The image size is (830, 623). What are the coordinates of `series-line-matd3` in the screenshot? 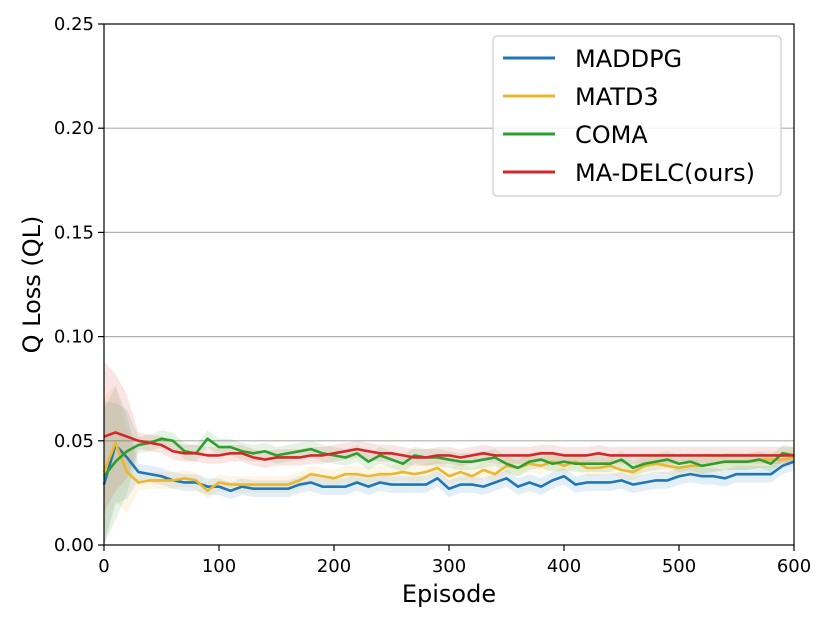 It's located at (448, 467).